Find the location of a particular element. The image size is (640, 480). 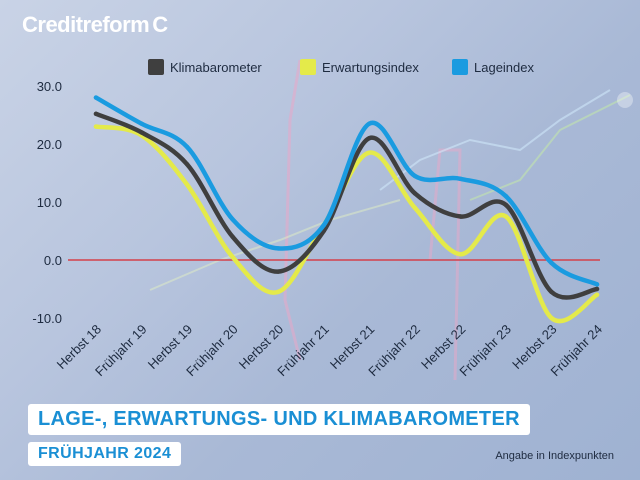

creditreform-logo: Creditreform C is located at coordinates (95, 25).